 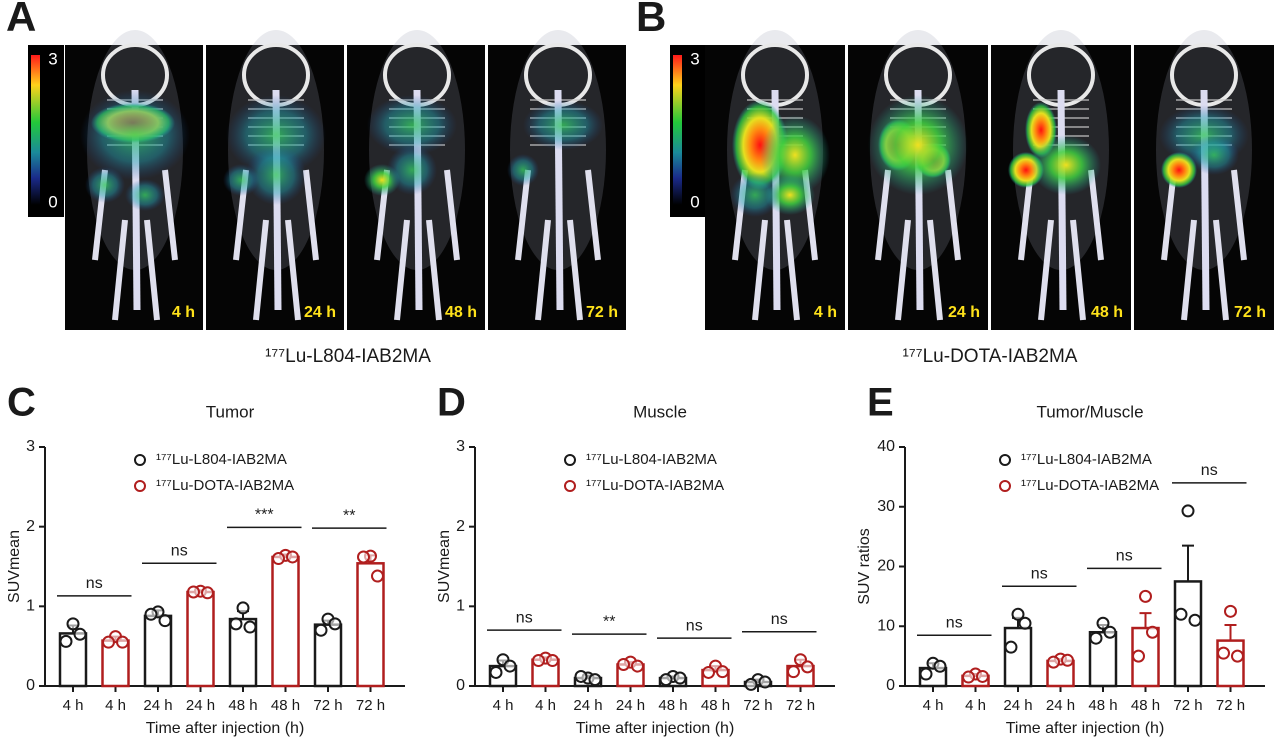 I want to click on caption: ¹⁷⁷Lu-DOTA-IAB2MA, so click(x=990, y=356).